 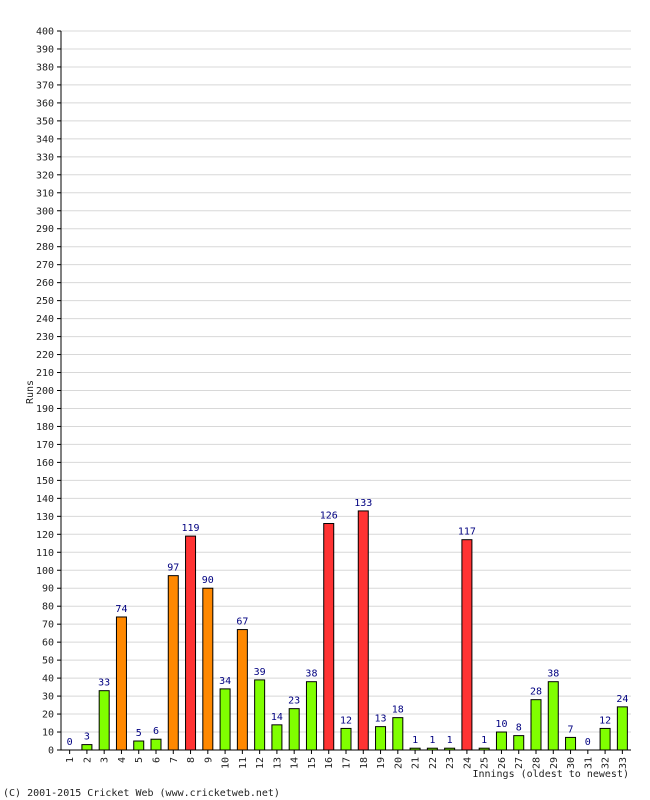 I want to click on y-tick-label: 370, so click(x=45, y=85).